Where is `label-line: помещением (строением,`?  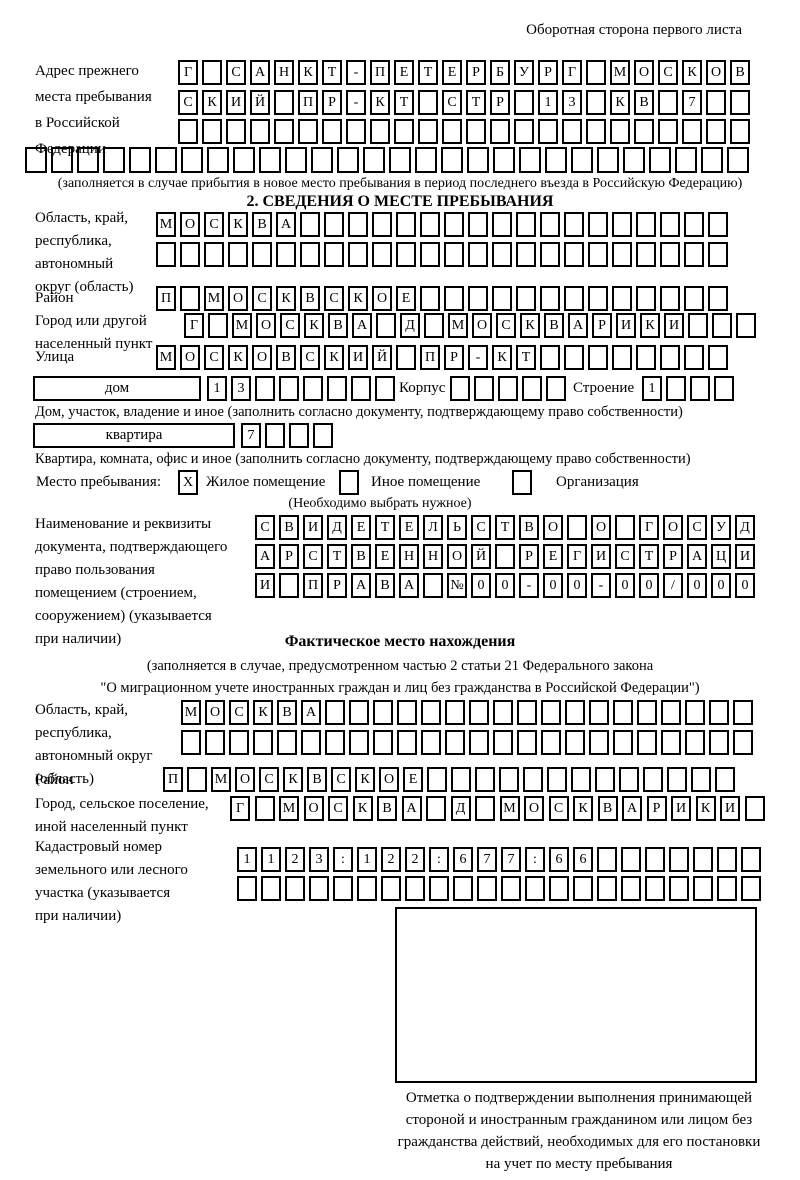
label-line: помещением (строением, is located at coordinates (116, 593).